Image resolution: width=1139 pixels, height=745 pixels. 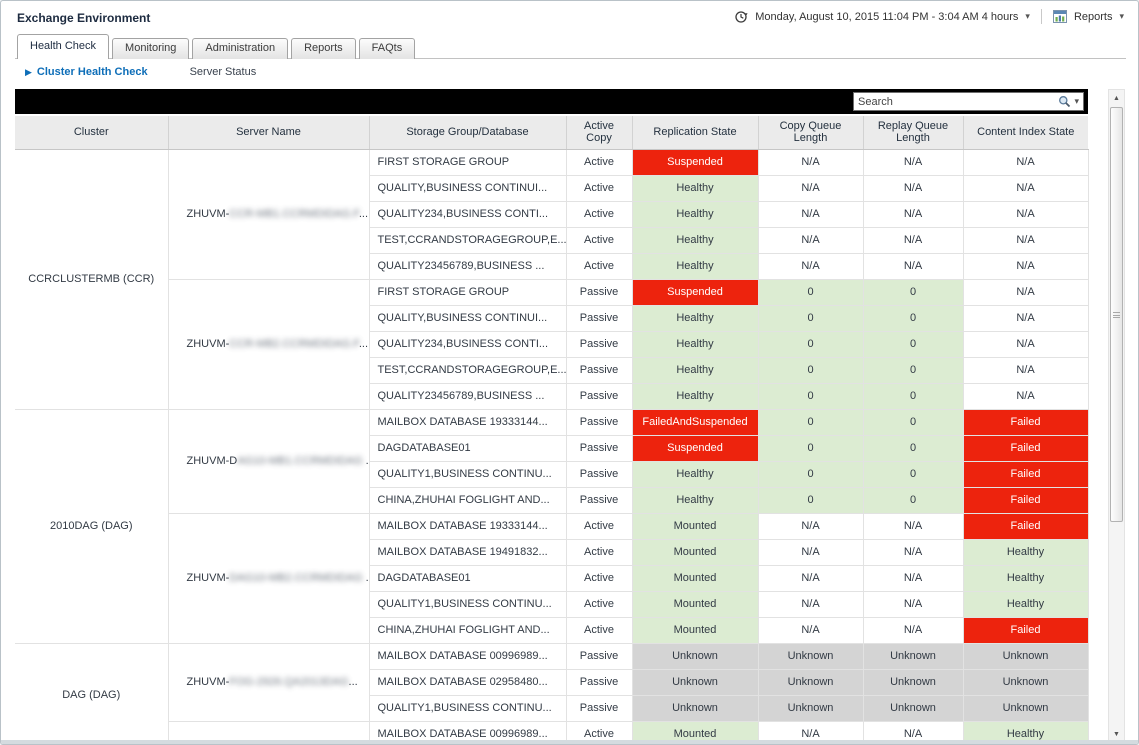 What do you see at coordinates (1093, 16) in the screenshot?
I see `reports-menu-label: Reports` at bounding box center [1093, 16].